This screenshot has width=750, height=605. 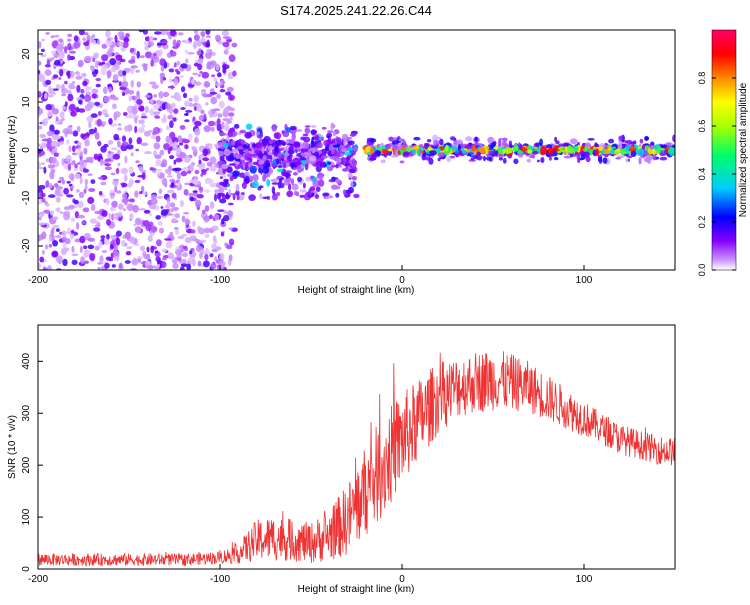 What do you see at coordinates (26, 569) in the screenshot?
I see `y-tick-label: 0` at bounding box center [26, 569].